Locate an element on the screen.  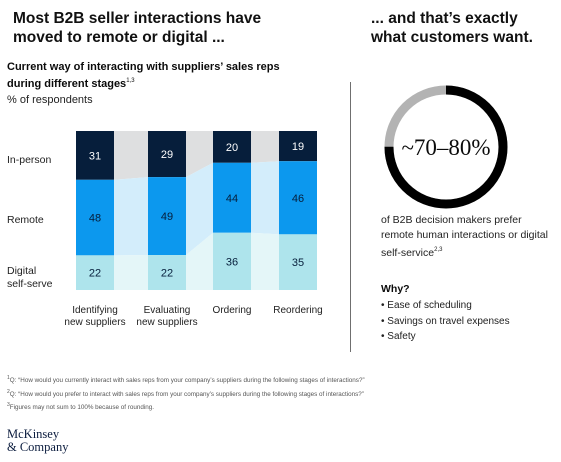
why-item: Savings on travel expenses is located at coordinates (445, 322).